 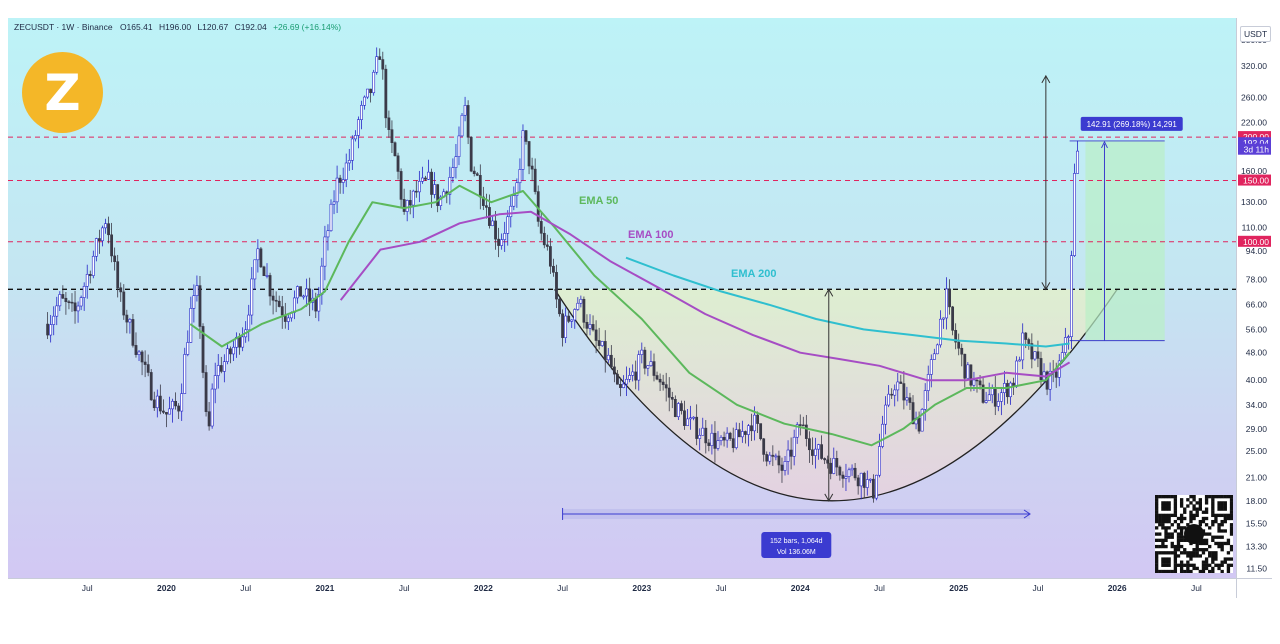 What do you see at coordinates (1254, 298) in the screenshot?
I see `axis-background` at bounding box center [1254, 298].